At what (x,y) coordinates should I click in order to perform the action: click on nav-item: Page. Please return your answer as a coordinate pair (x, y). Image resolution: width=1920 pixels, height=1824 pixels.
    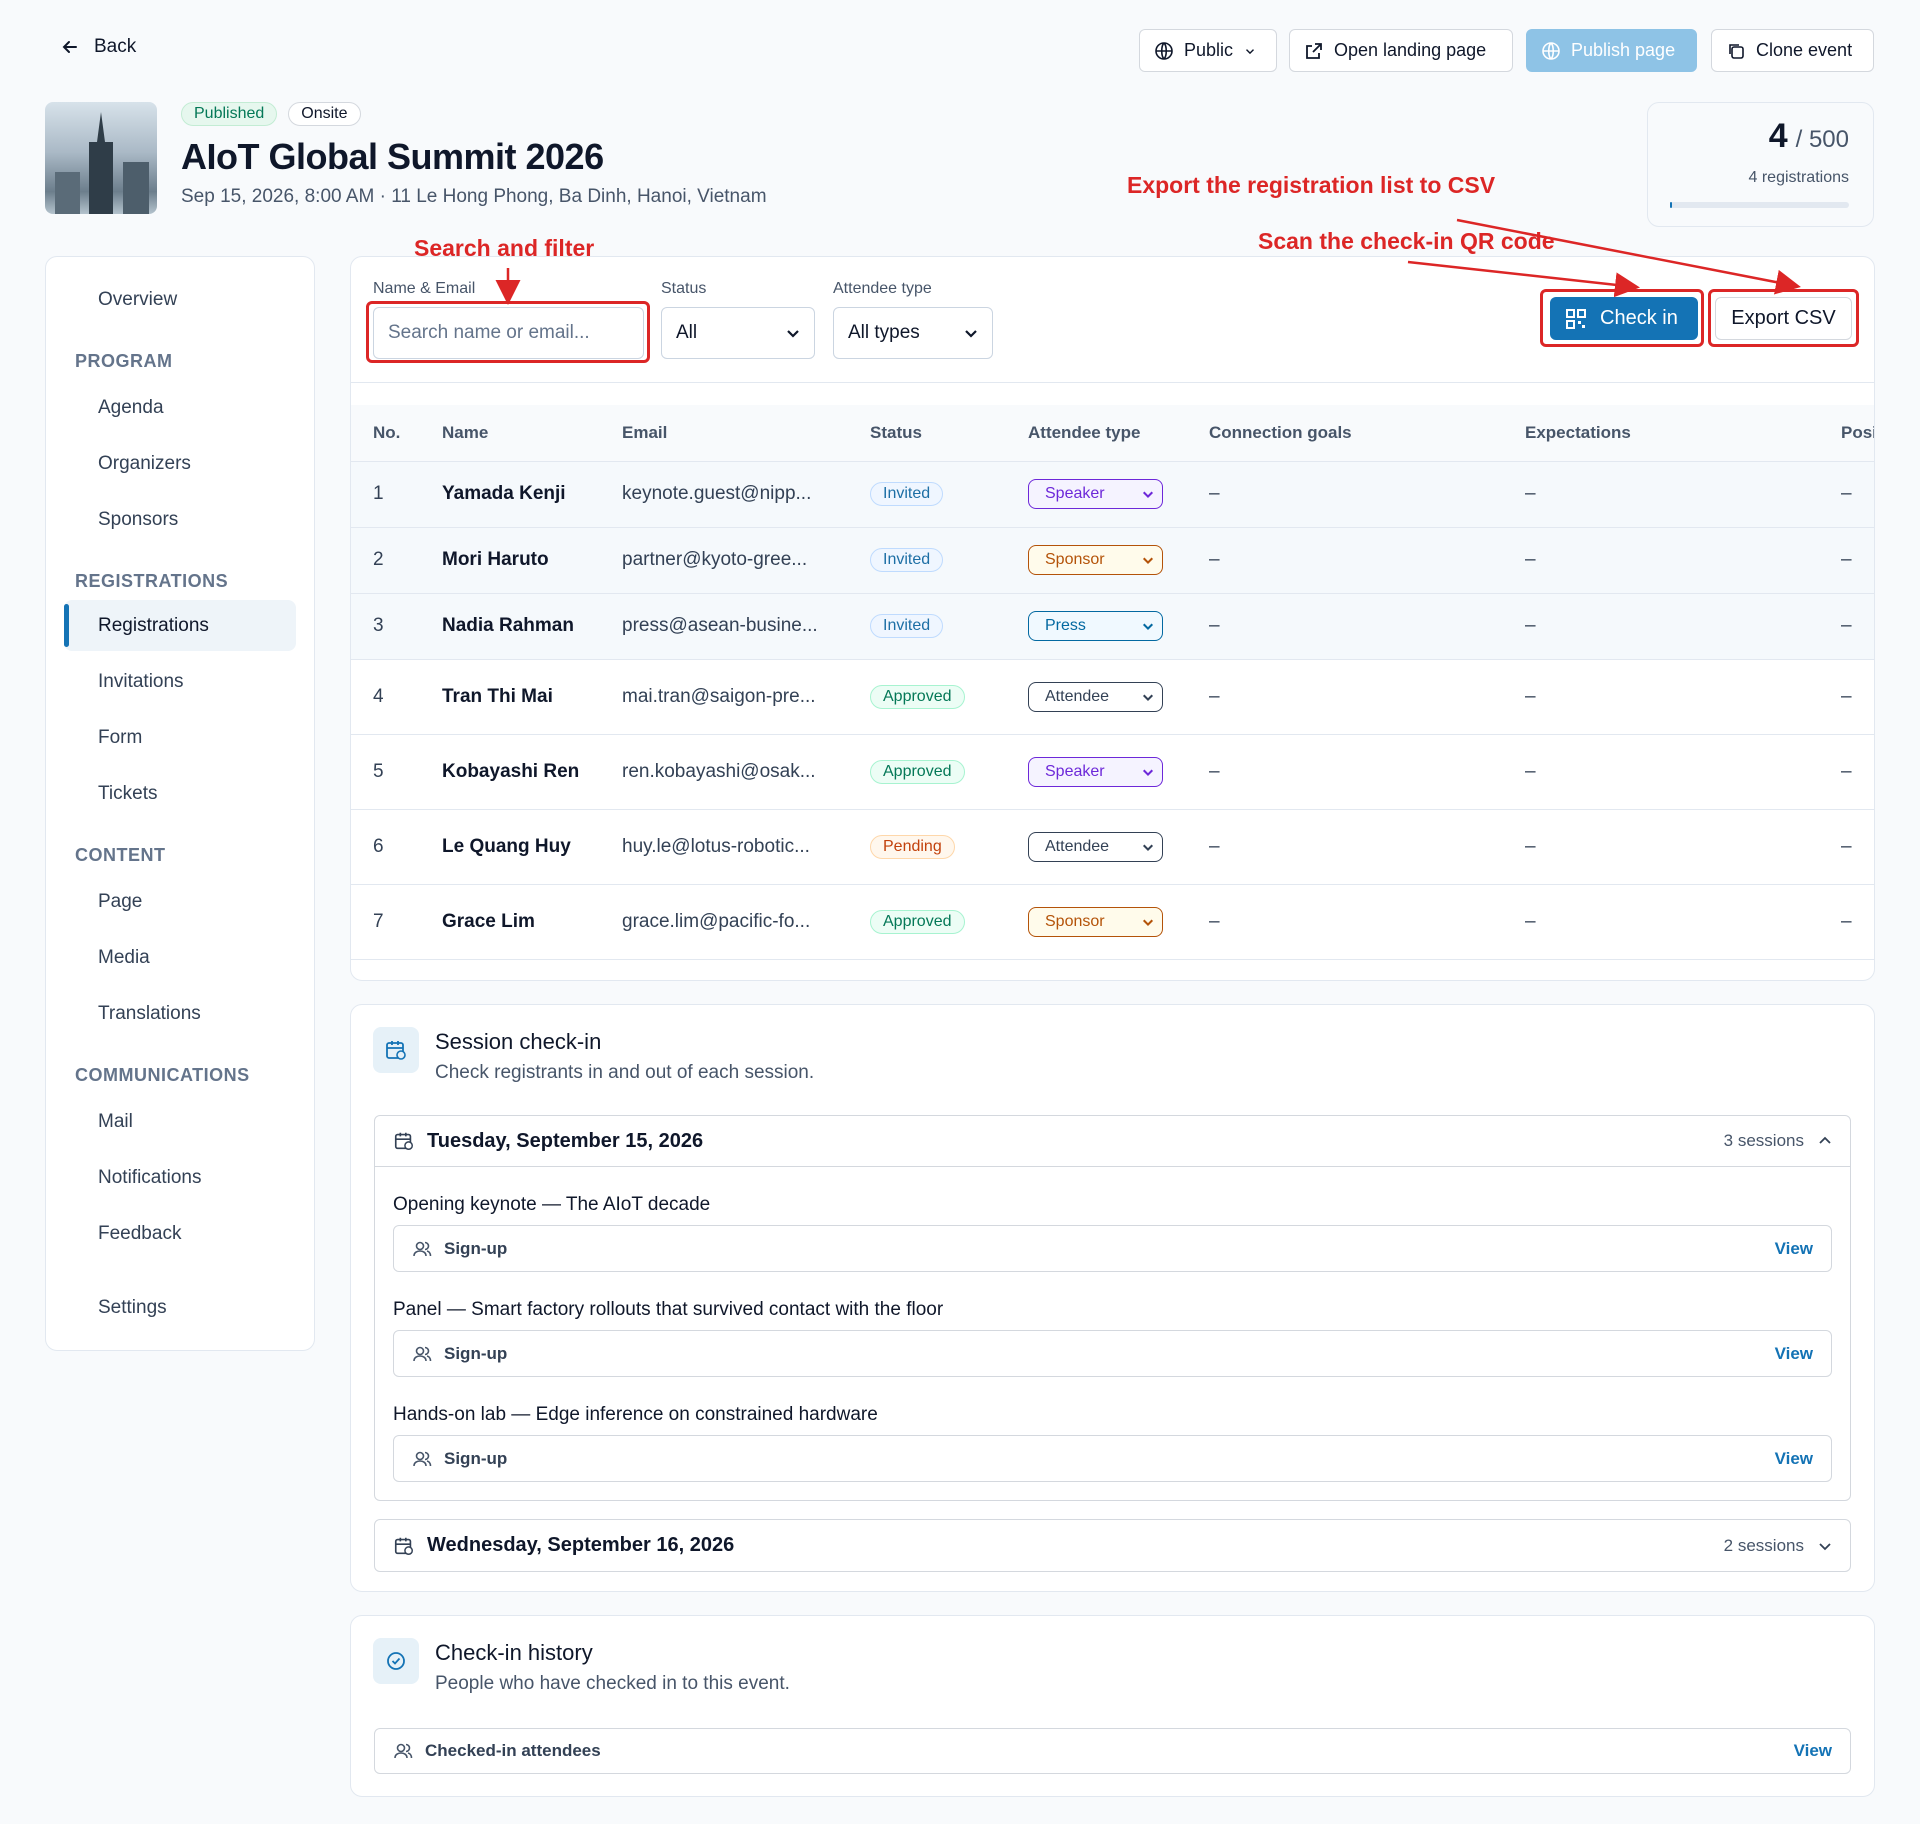
    Looking at the image, I should click on (120, 901).